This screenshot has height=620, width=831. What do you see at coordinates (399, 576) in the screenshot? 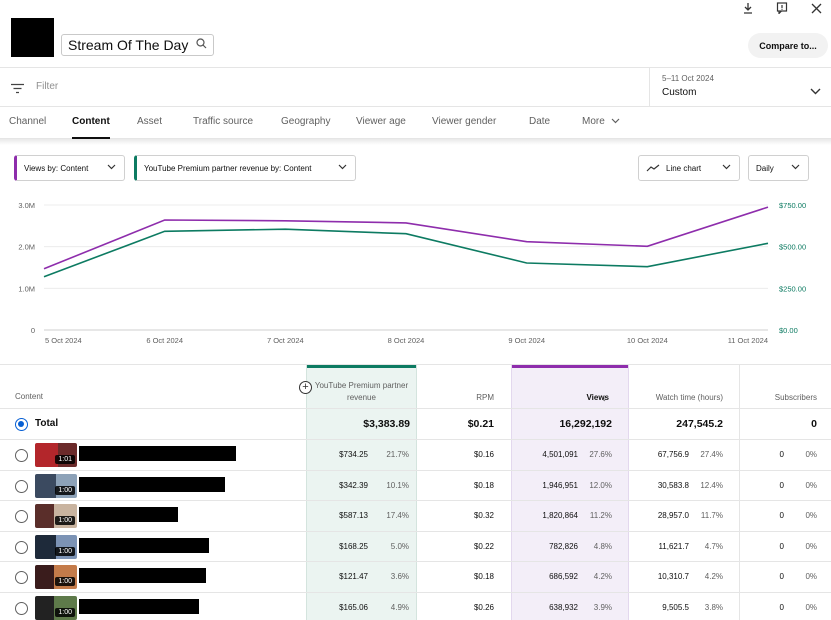
I see `row-revenue-pct: 3.6%` at bounding box center [399, 576].